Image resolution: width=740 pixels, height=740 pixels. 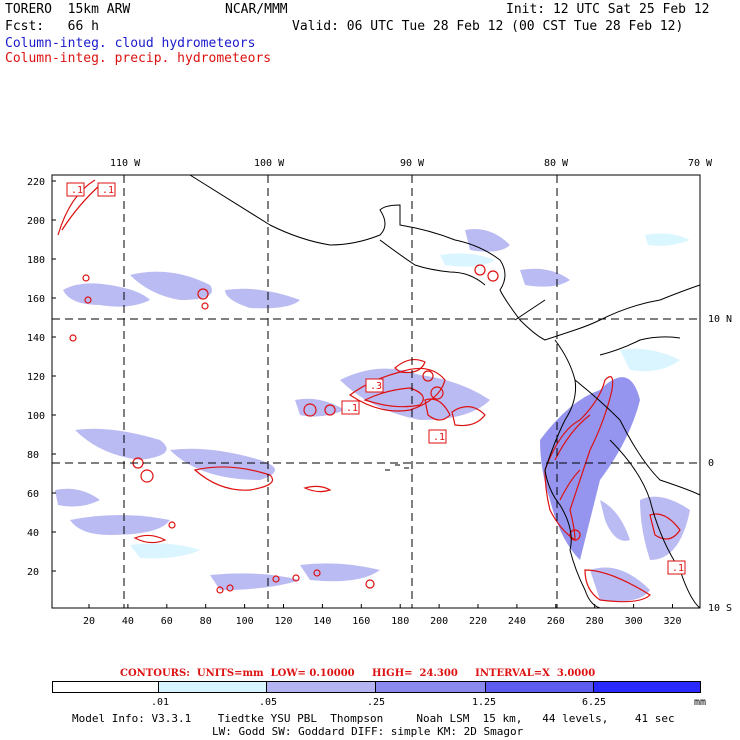 I want to click on y-tick-label: 80, so click(x=33, y=455).